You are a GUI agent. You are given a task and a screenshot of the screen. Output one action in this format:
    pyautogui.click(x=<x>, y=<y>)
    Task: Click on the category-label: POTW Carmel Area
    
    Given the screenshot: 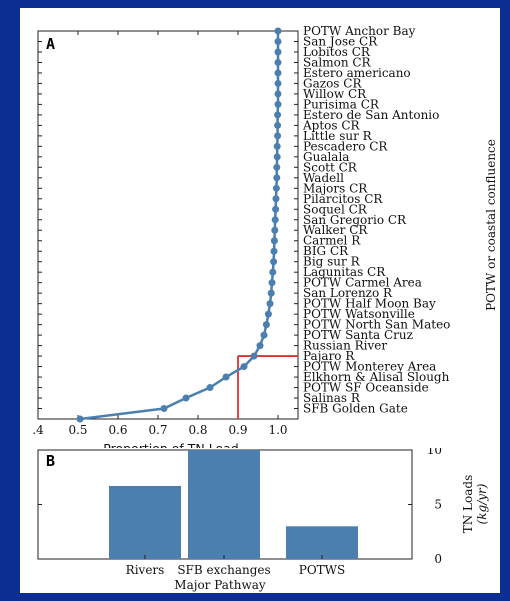 What is the action you would take?
    pyautogui.click(x=362, y=283)
    